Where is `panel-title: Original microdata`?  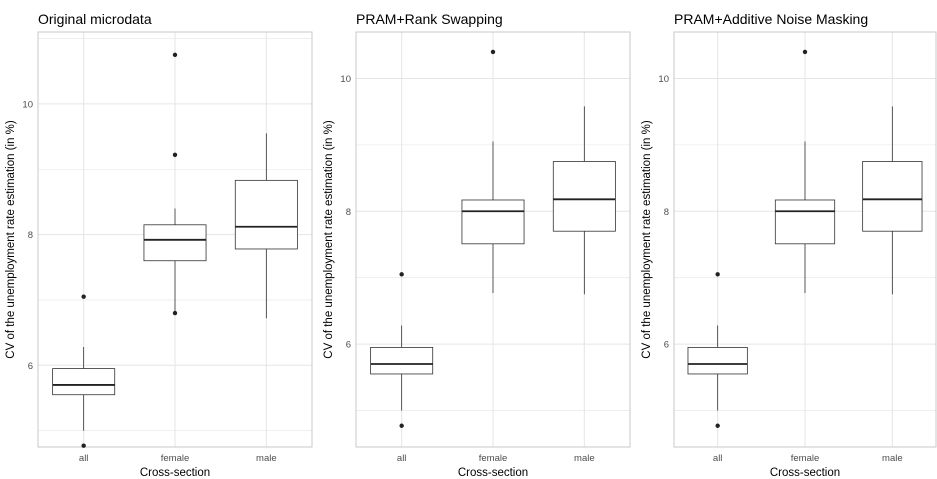
panel-title: Original microdata is located at coordinates (95, 19).